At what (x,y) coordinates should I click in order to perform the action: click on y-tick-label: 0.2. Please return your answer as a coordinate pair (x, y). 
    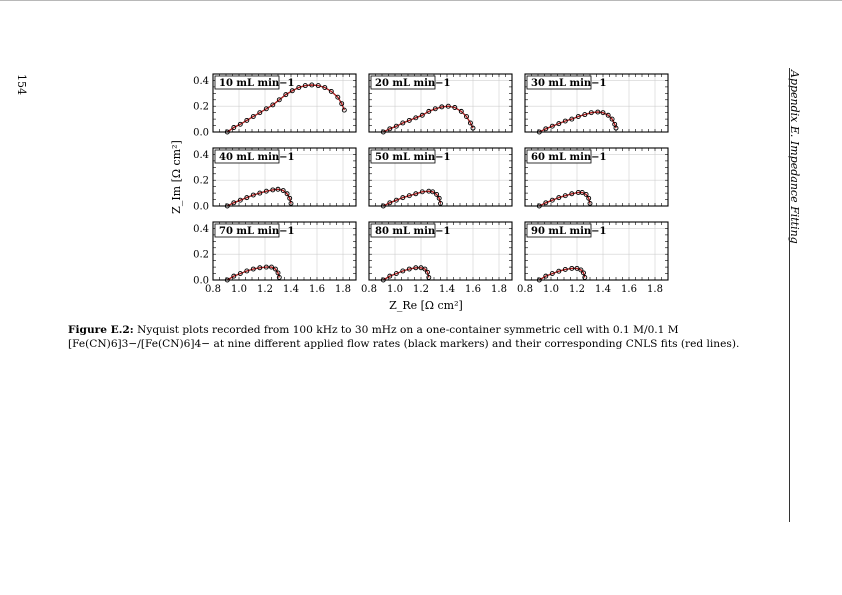
    Looking at the image, I should click on (201, 107).